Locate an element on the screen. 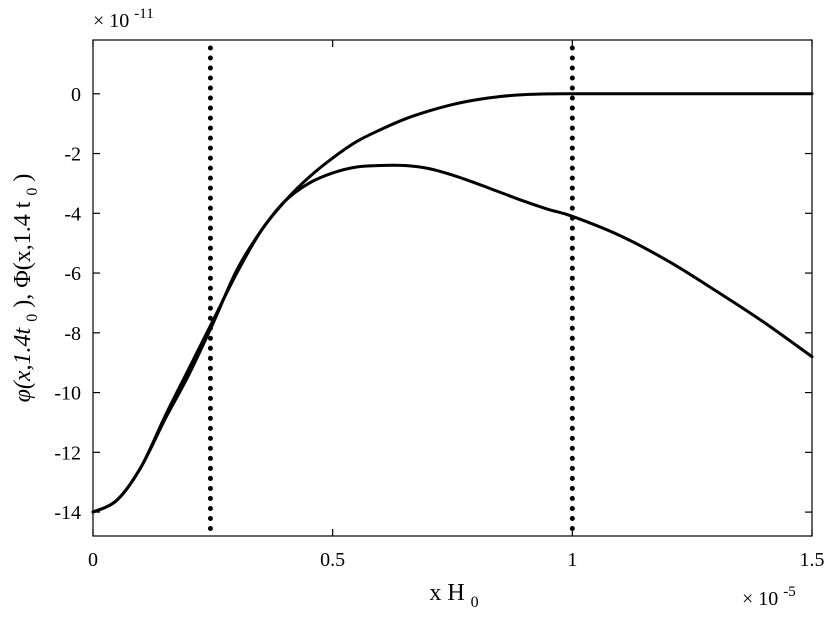 This screenshot has height=619, width=830. y-tick-label: 0 is located at coordinates (76, 95).